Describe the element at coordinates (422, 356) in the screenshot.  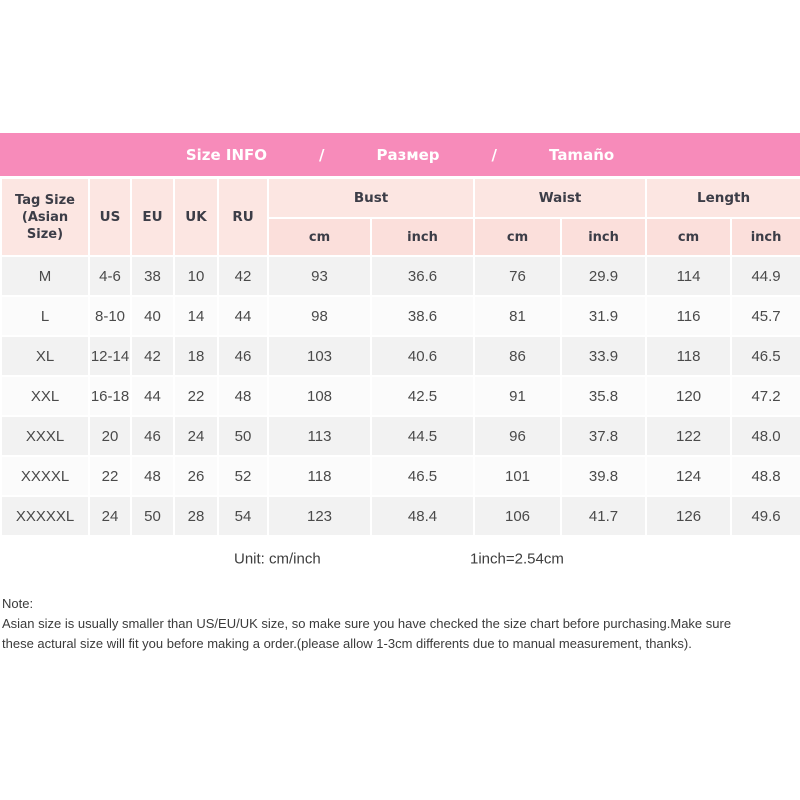
I see `cell-bust-inch: 40.6` at that location.